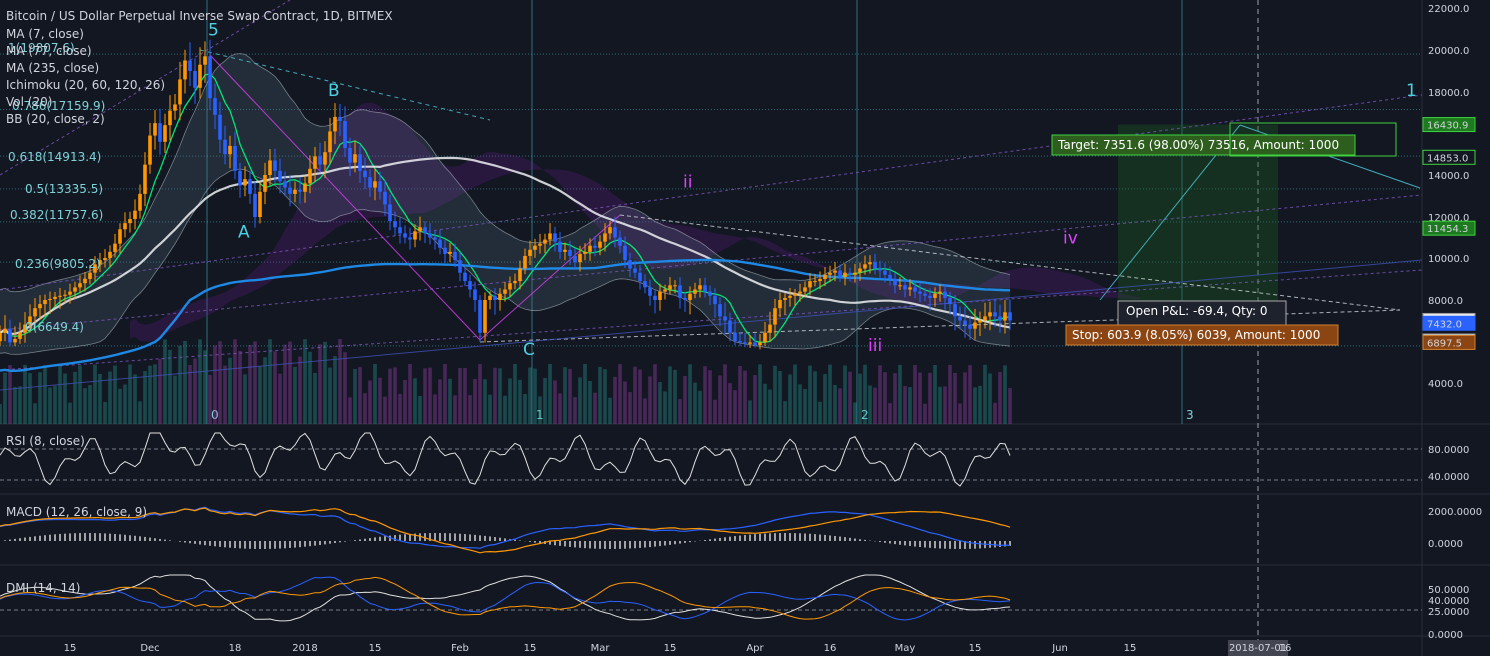 Image resolution: width=1490 pixels, height=656 pixels. Describe the element at coordinates (1448, 51) in the screenshot. I see `y-tick-1: 20000.0` at that location.